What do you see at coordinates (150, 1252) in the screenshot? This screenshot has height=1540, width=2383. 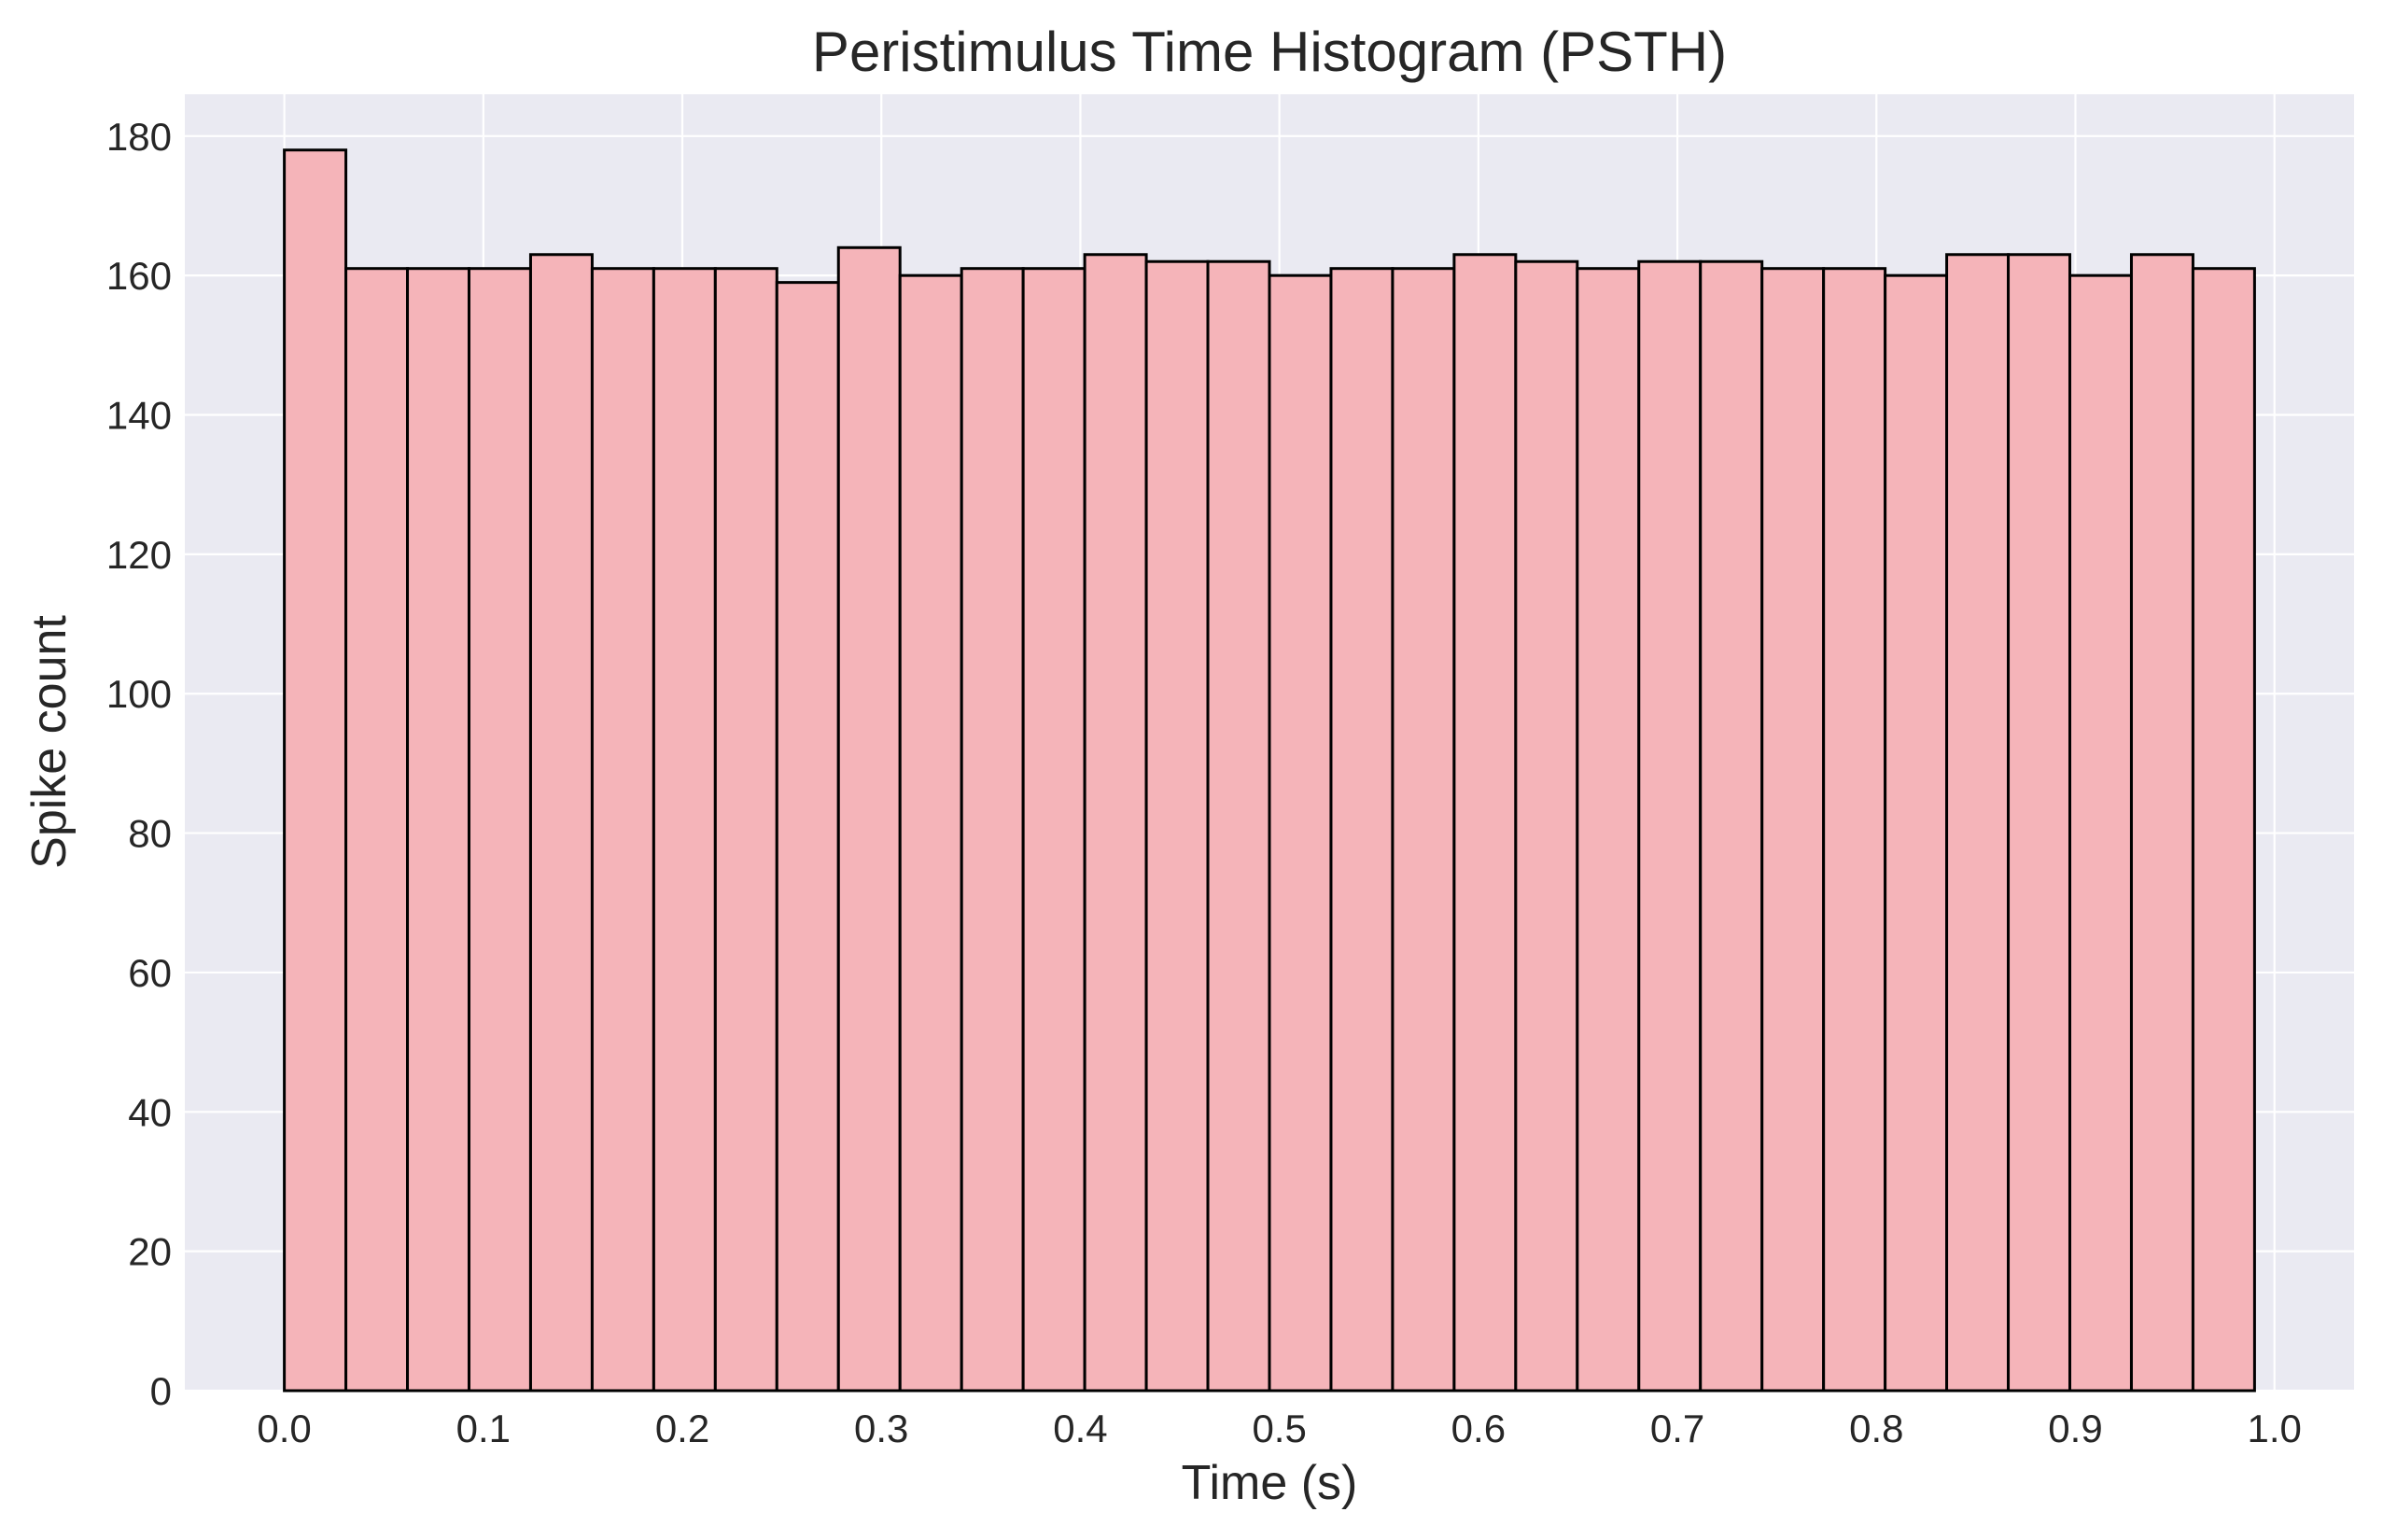 I see `y-tick-label: 20` at bounding box center [150, 1252].